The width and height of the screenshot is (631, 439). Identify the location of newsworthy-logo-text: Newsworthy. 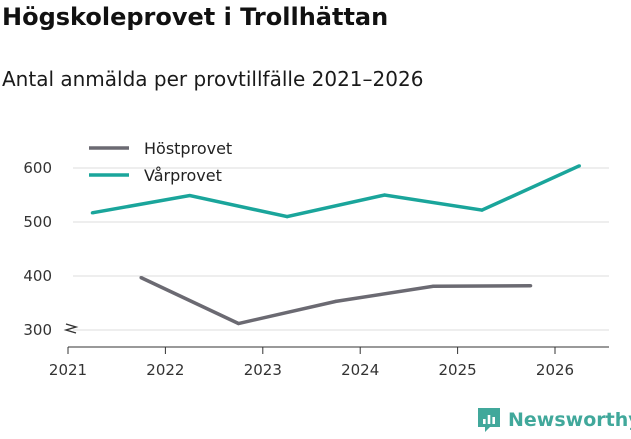
(569, 420).